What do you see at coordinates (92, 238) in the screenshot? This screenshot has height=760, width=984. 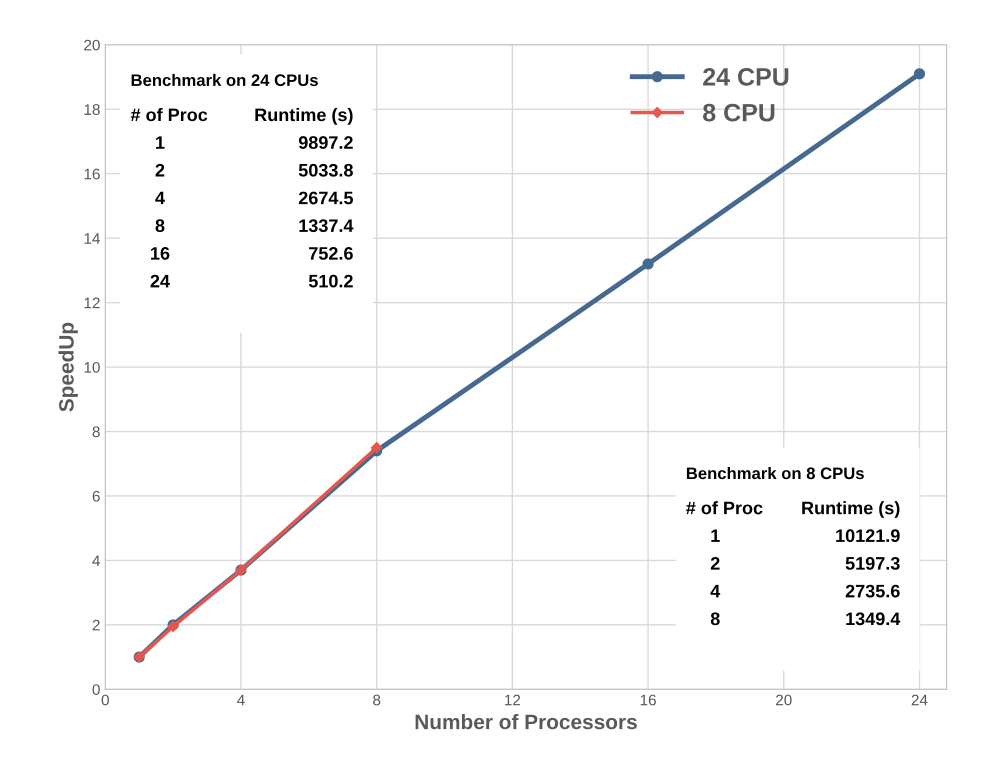 I see `y-tick-label: 14` at bounding box center [92, 238].